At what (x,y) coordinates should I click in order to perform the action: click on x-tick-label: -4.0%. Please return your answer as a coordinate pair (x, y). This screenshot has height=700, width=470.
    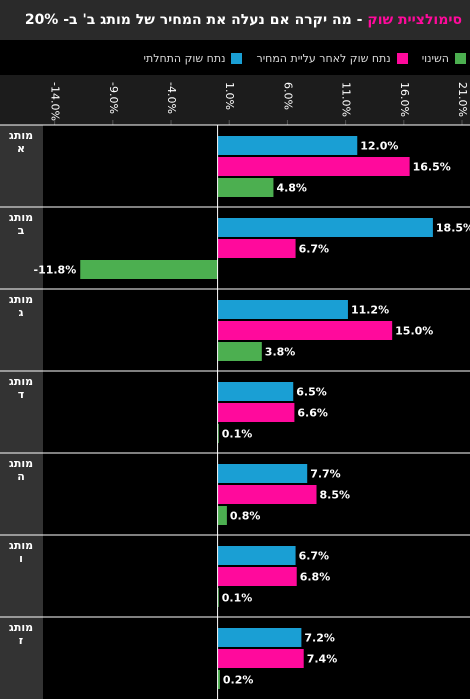
    Looking at the image, I should click on (171, 98).